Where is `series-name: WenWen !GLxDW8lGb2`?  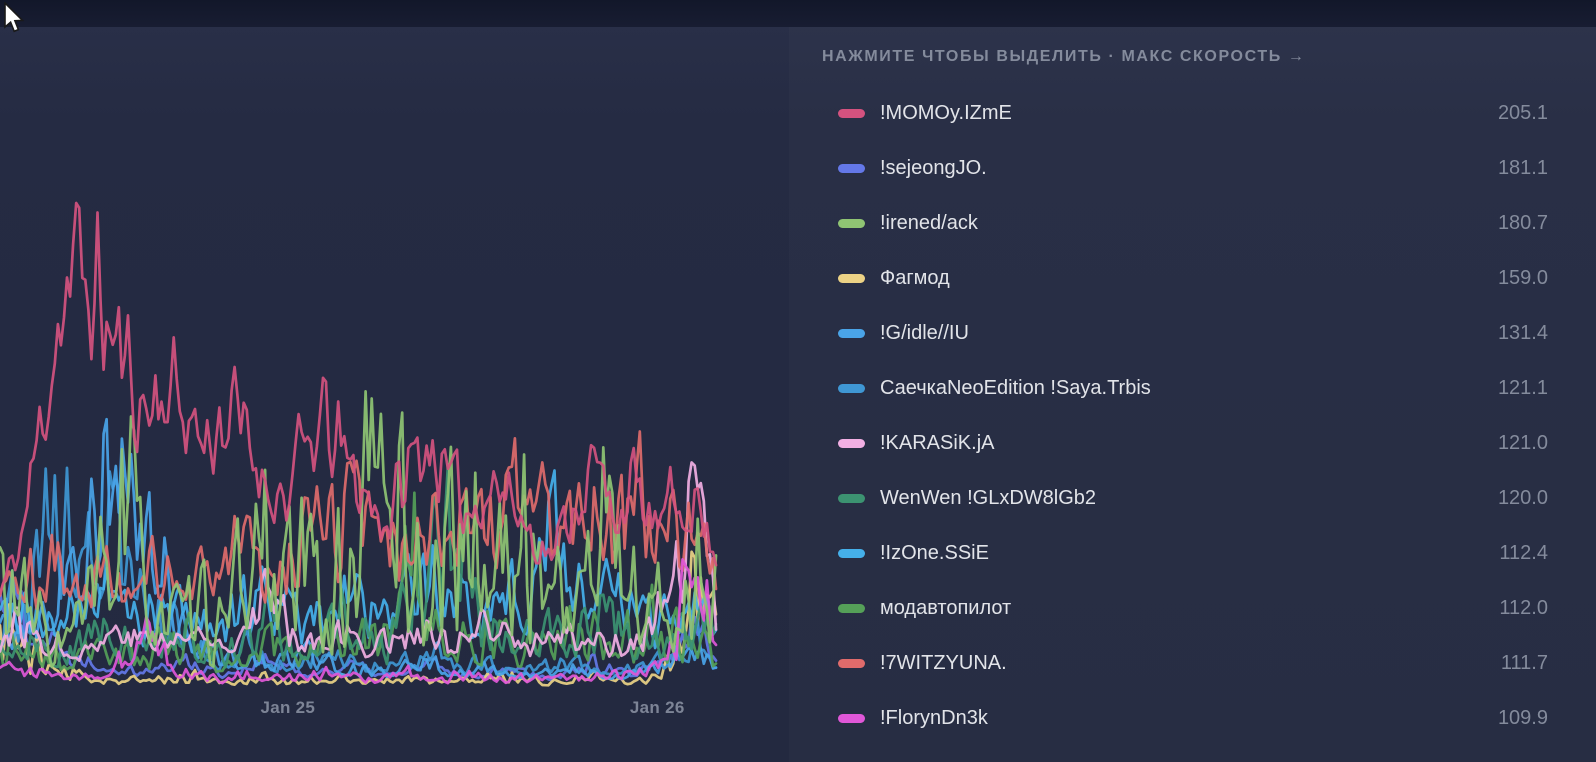
series-name: WenWen !GLxDW8lGb2 is located at coordinates (988, 498).